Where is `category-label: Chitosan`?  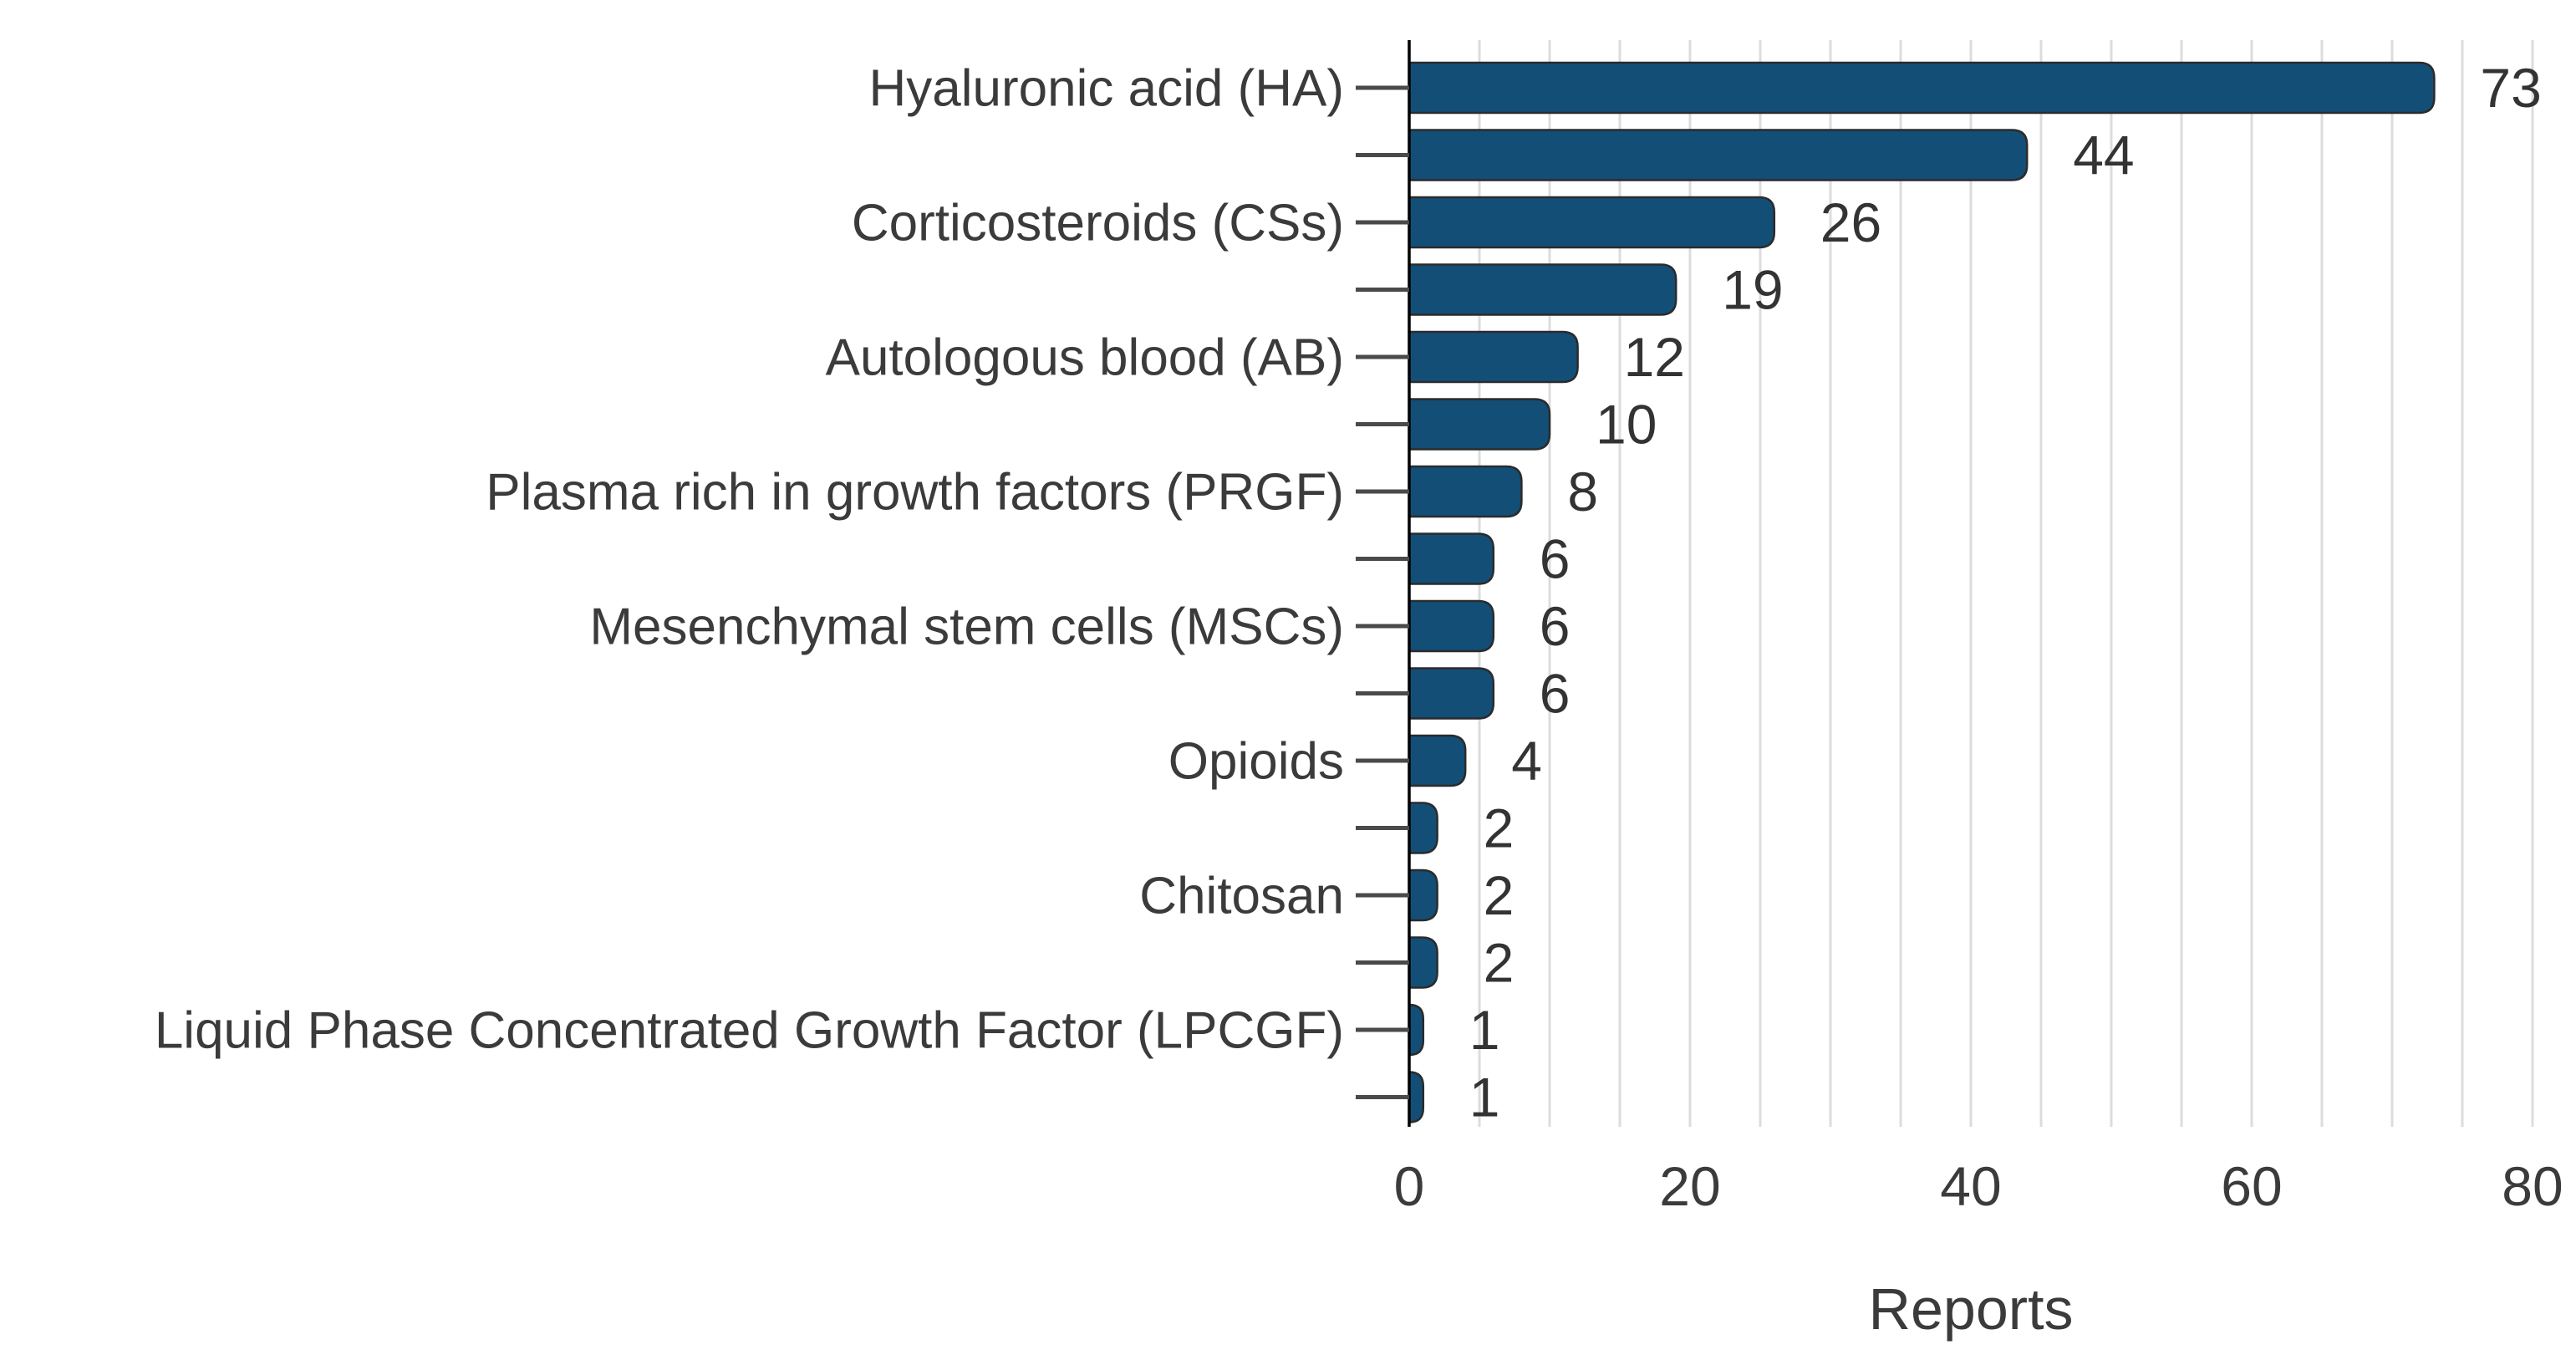
category-label: Chitosan is located at coordinates (1241, 897).